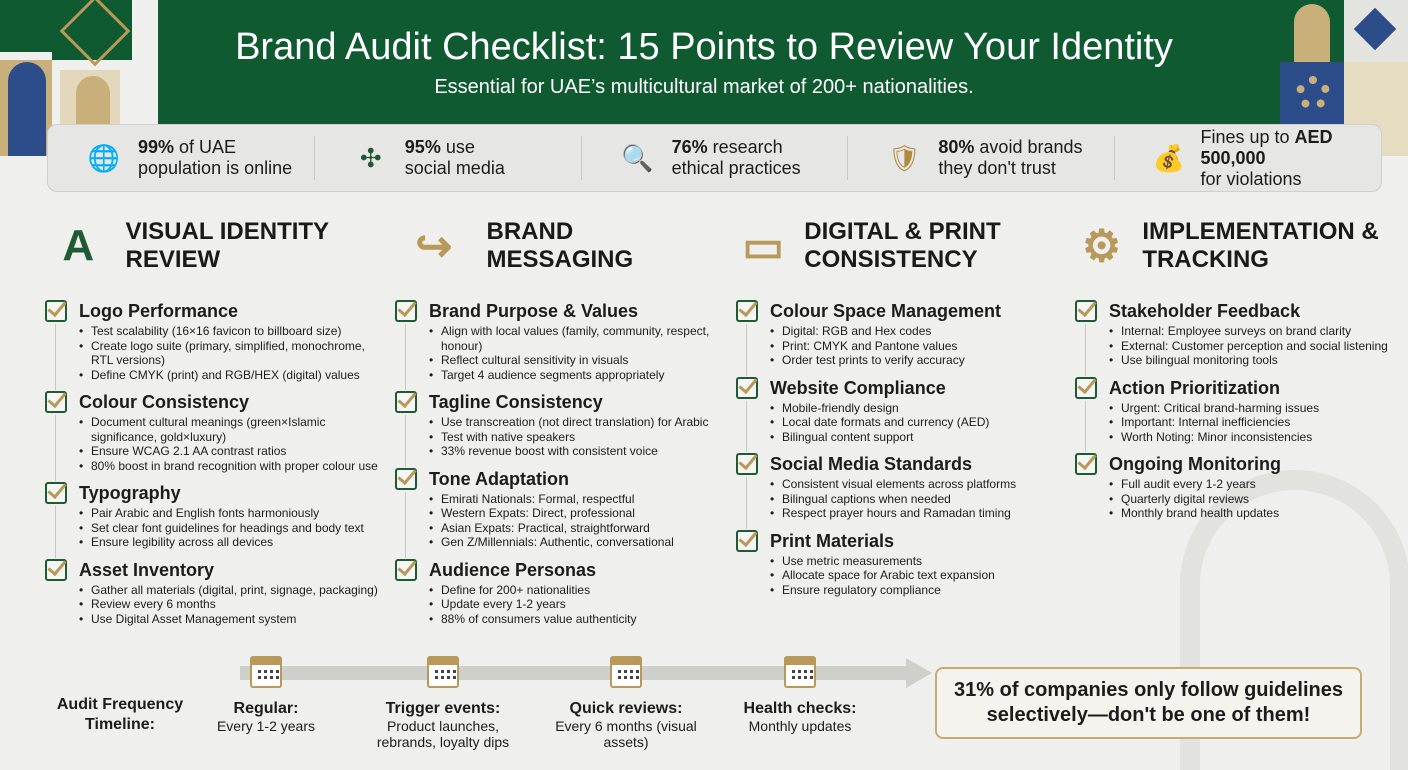 This screenshot has width=1408, height=770. Describe the element at coordinates (1247, 136) in the screenshot. I see `stat-text: Fines up to` at that location.